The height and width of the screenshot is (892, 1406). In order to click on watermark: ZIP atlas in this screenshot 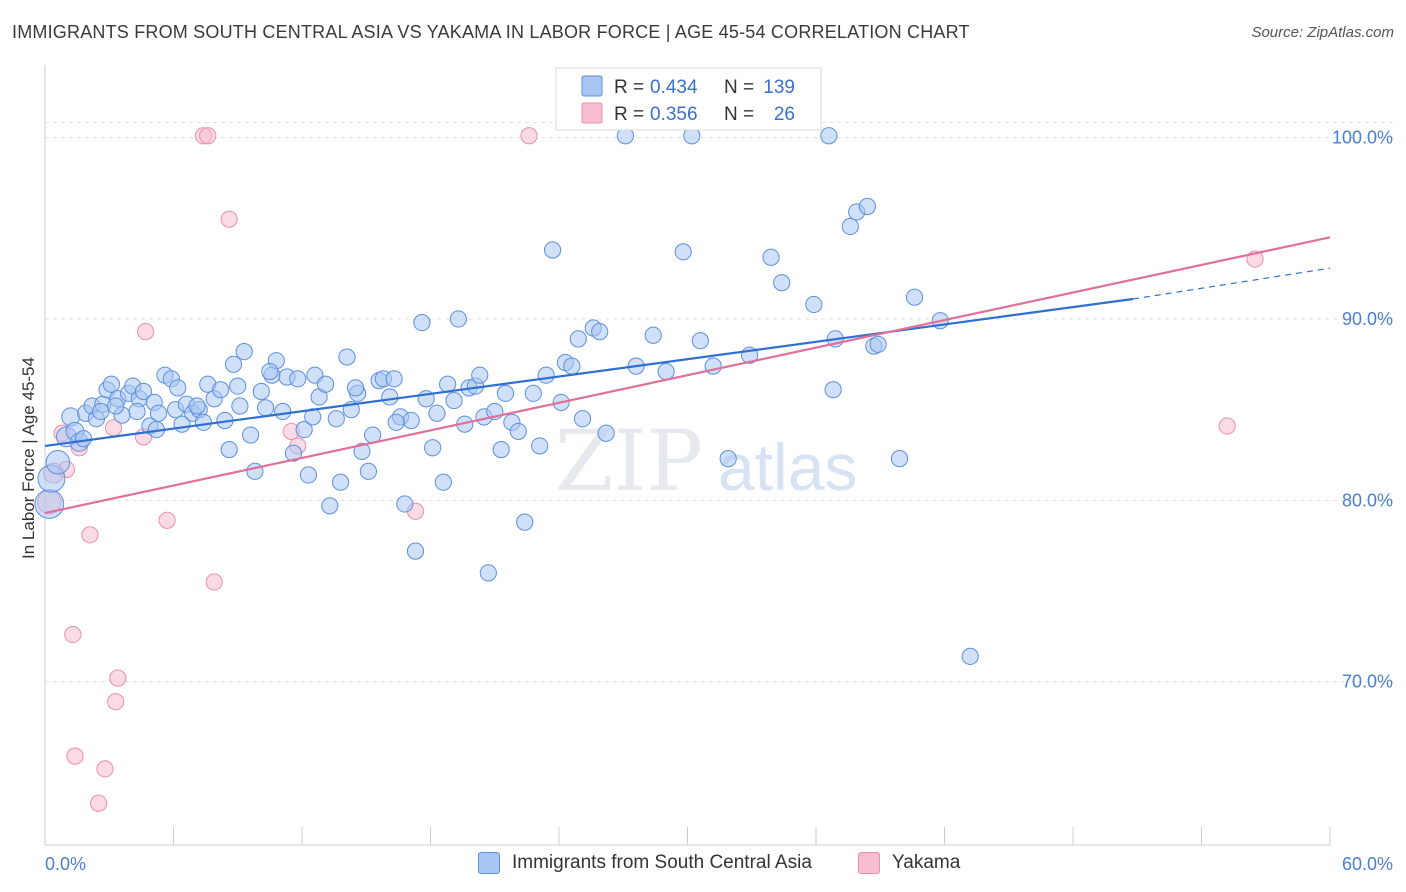, I will do `click(706, 461)`.